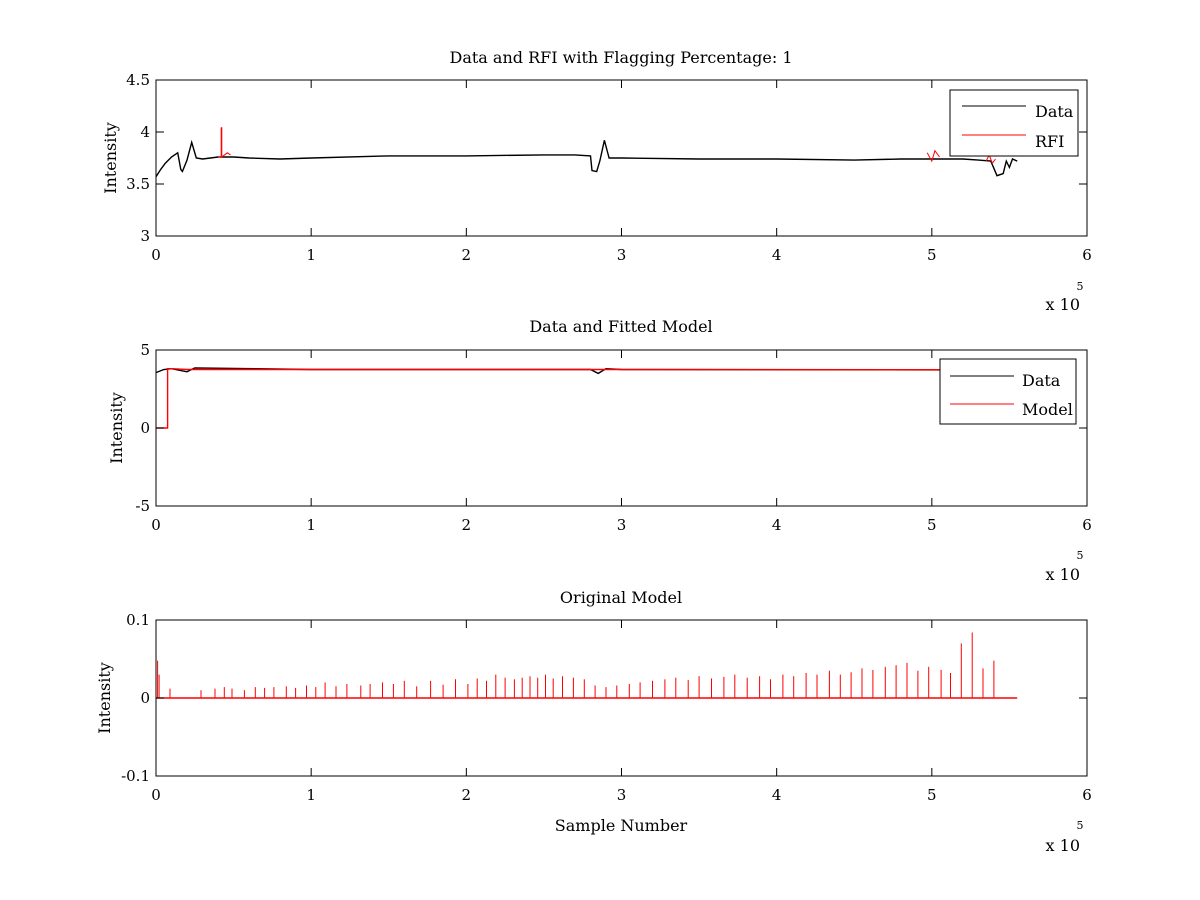  Describe the element at coordinates (145, 236) in the screenshot. I see `y-tick-label: 3` at that location.